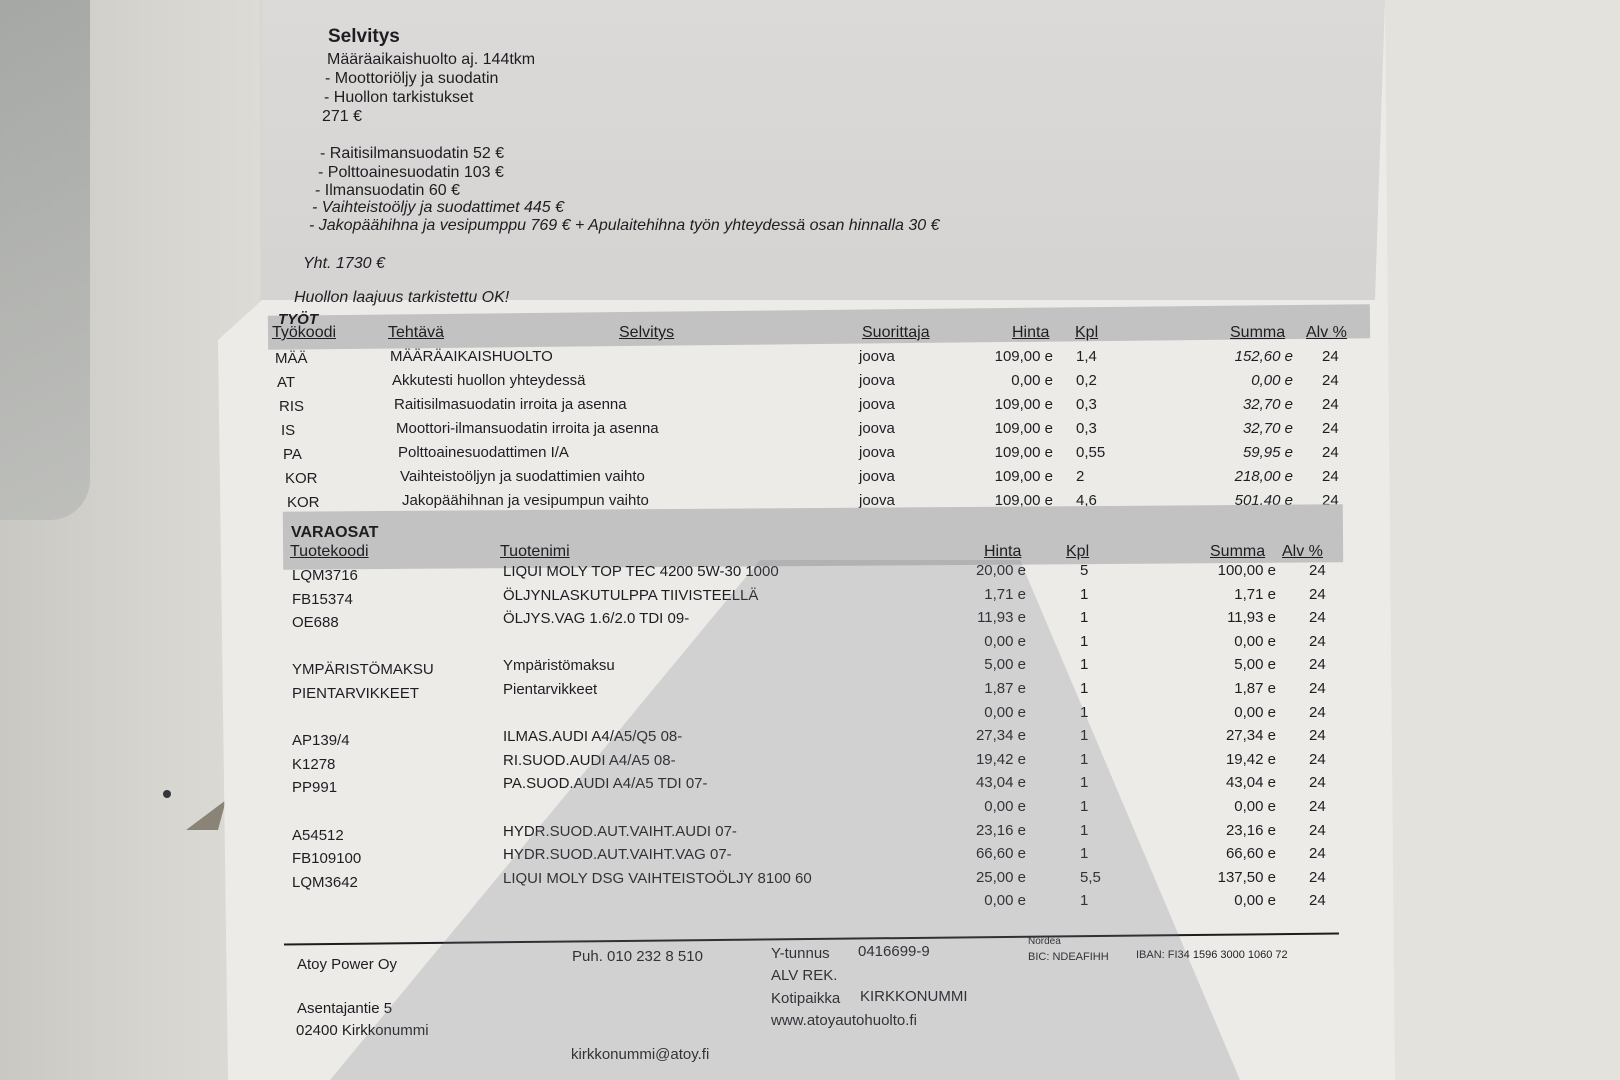 The width and height of the screenshot is (1620, 1080). I want to click on sum: 32,70 e, so click(1267, 404).